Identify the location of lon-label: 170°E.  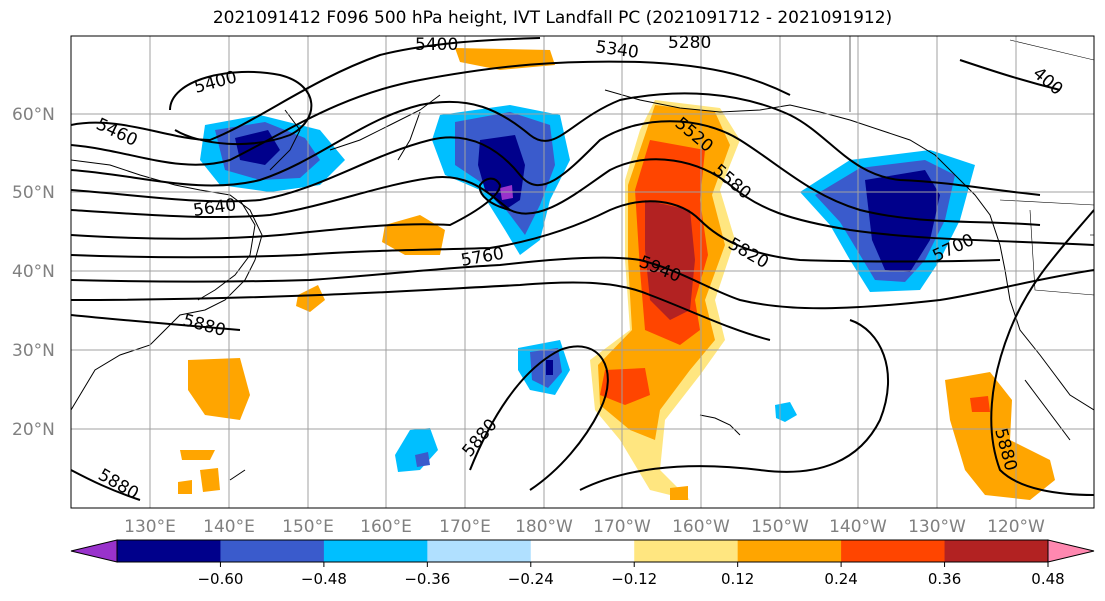
(465, 527).